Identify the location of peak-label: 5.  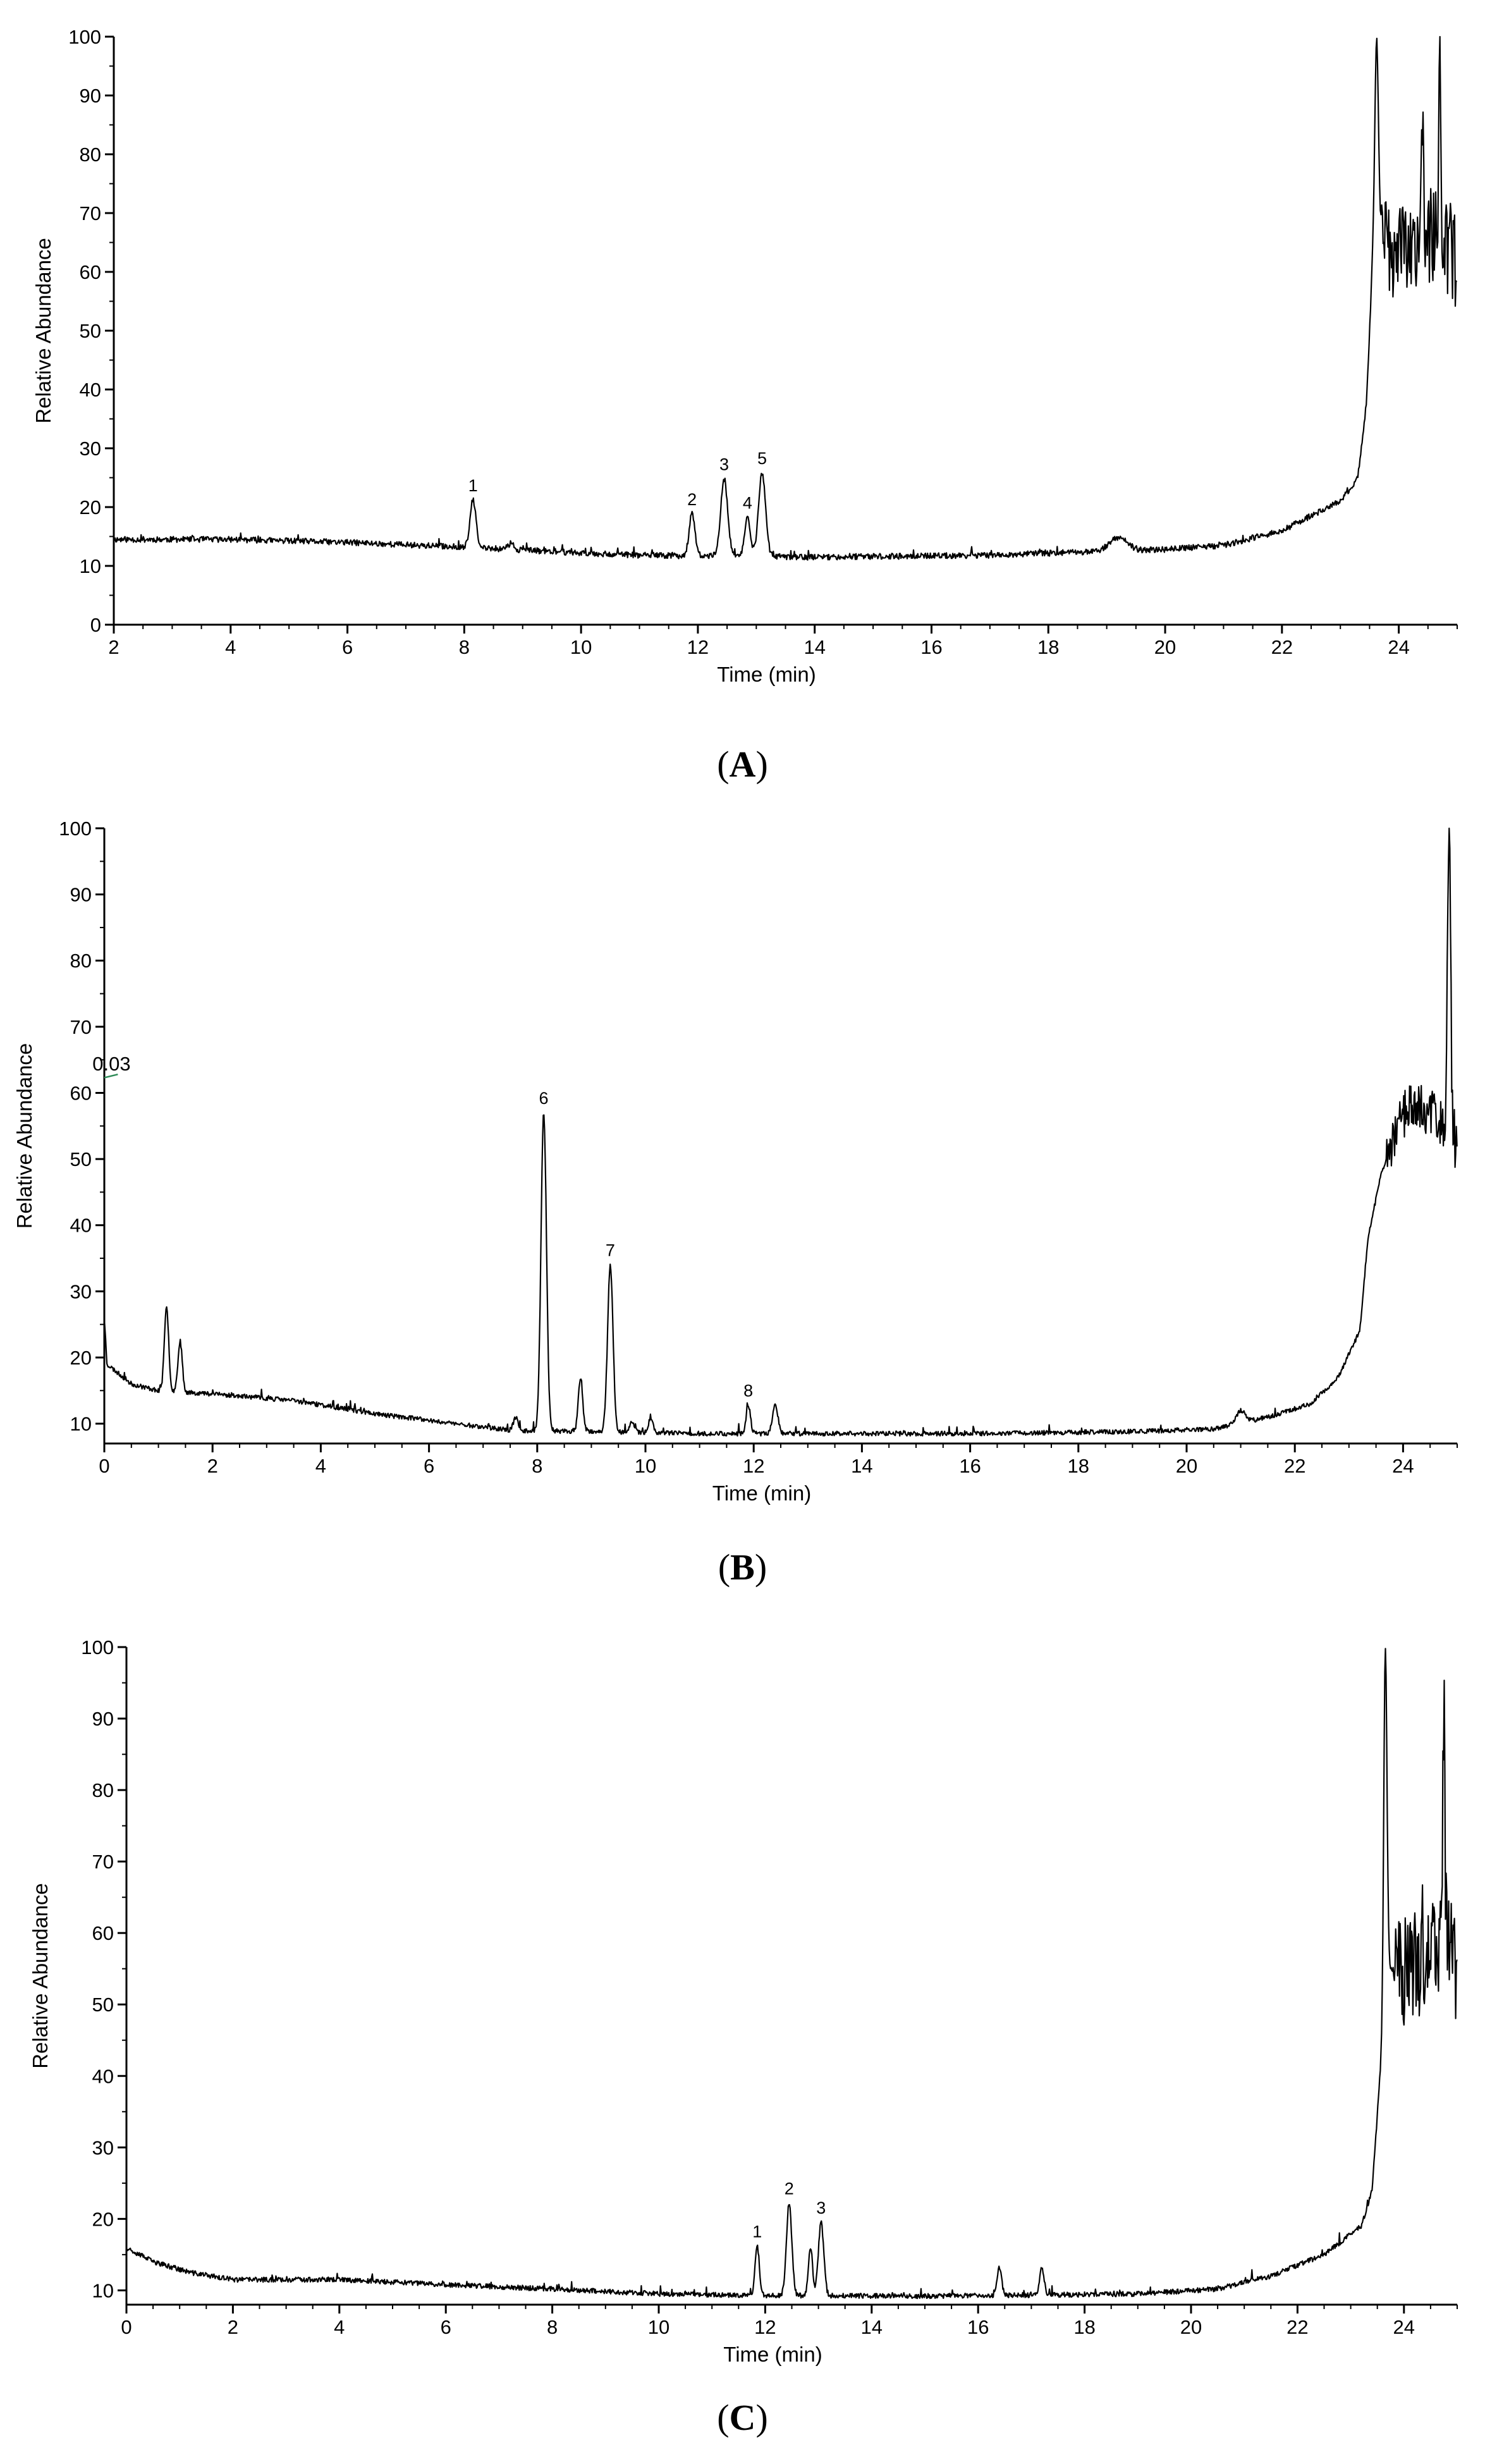
(762, 458).